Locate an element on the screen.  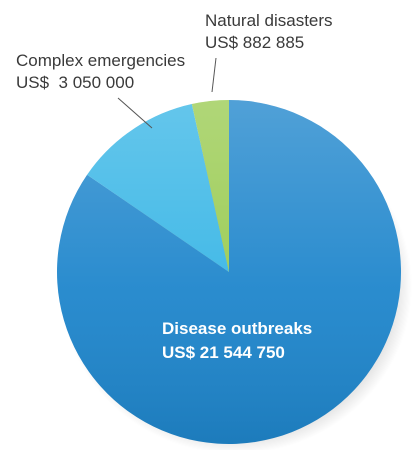
amount-disease-outbreaks: US$ 21 544 750 is located at coordinates (223, 352).